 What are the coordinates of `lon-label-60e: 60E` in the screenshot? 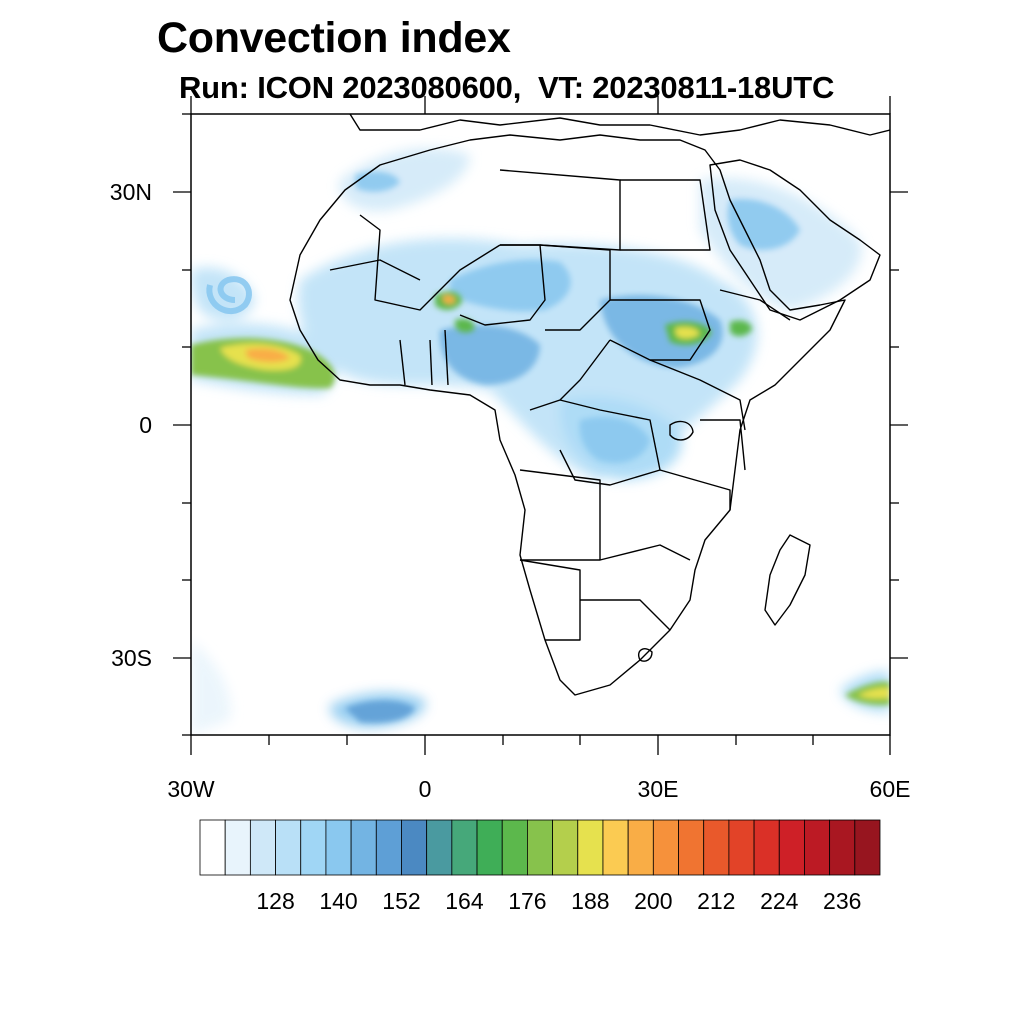 It's located at (890, 789).